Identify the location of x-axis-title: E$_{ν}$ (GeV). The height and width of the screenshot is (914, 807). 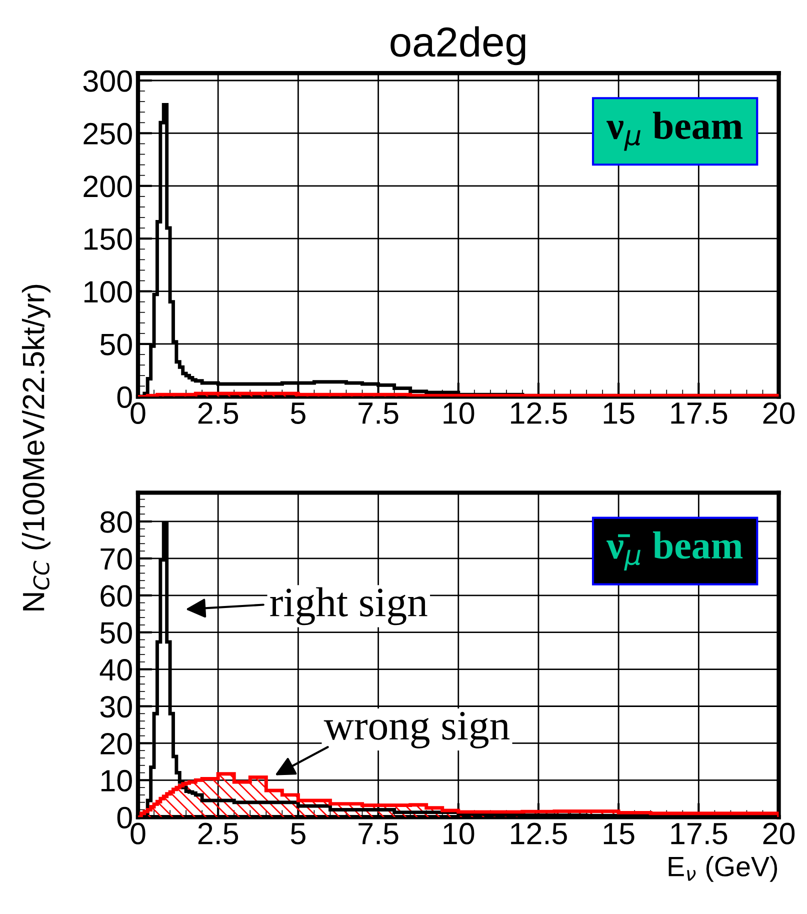
(723, 869).